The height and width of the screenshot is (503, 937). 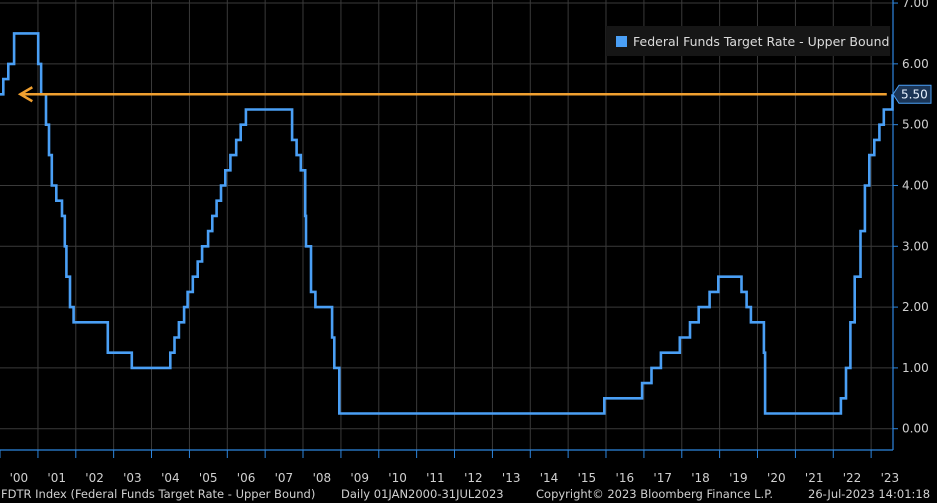 I want to click on x-tick-label: '08, so click(x=322, y=478).